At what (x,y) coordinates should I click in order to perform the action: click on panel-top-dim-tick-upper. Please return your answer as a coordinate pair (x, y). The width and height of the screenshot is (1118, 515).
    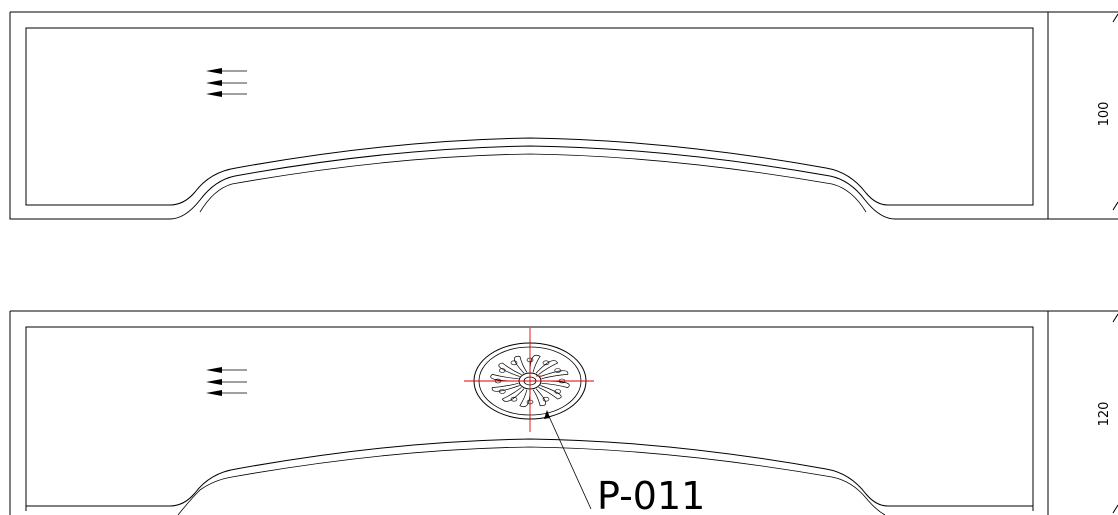
    Looking at the image, I should click on (1115, 18).